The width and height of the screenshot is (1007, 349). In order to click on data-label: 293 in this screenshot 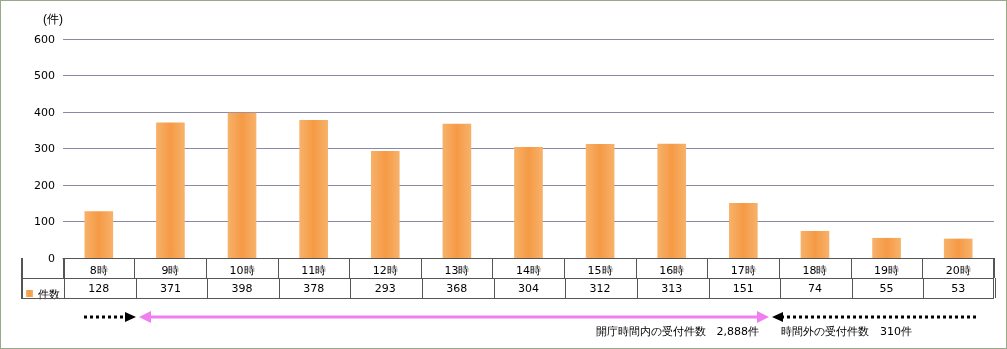, I will do `click(385, 289)`.